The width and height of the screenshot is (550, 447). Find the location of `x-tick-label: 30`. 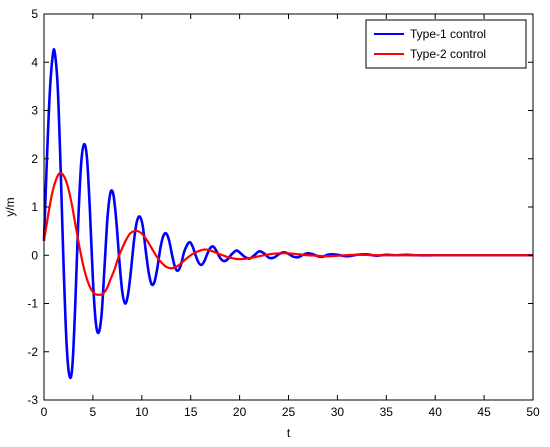

x-tick-label: 30 is located at coordinates (338, 412).